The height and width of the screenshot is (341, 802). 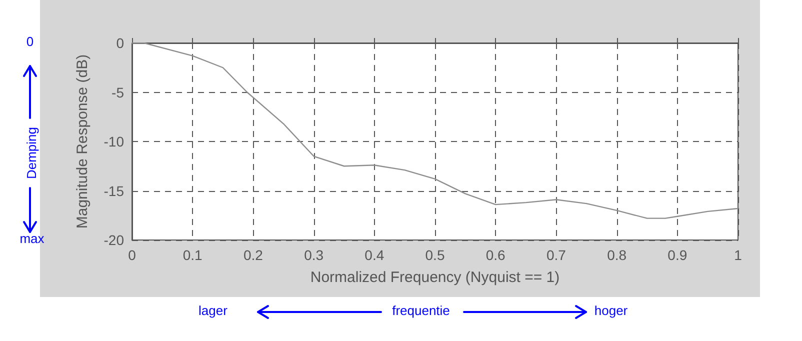 I want to click on x-tick-label: 0.9, so click(x=678, y=255).